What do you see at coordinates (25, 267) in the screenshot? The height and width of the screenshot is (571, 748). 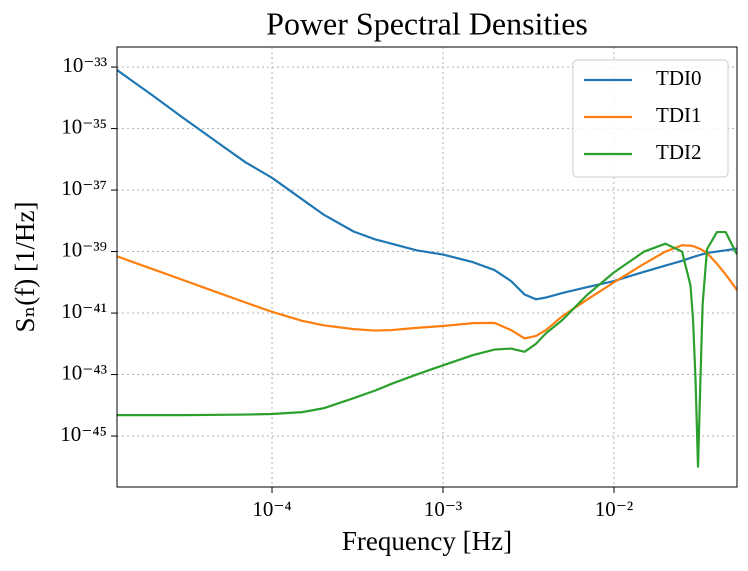 I see `y-axis-label: Sₙ(f) [1/Hz]` at bounding box center [25, 267].